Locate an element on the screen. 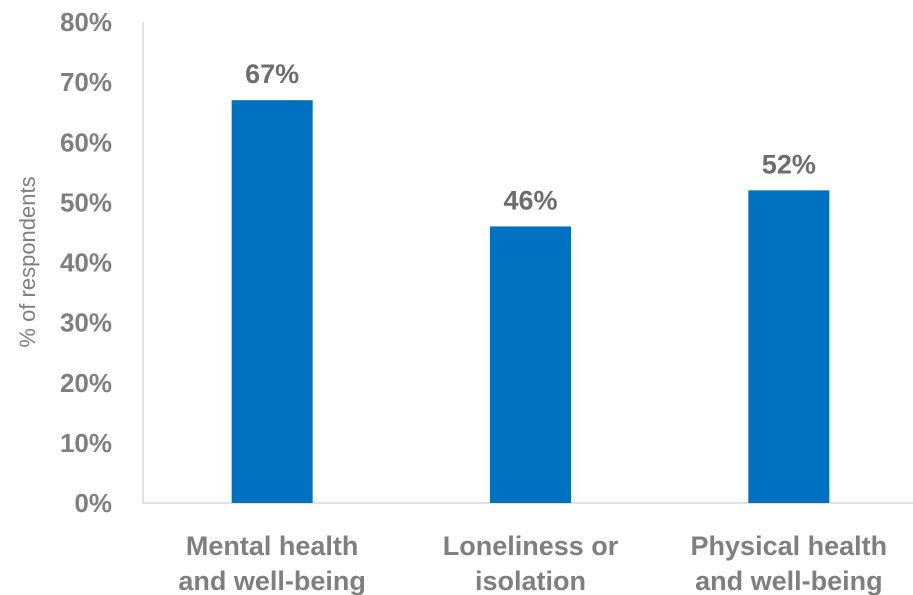  y-axis-ticks: 0% 10% 20% 30% 40% 50% 60% 70% 80% is located at coordinates (86, 262).